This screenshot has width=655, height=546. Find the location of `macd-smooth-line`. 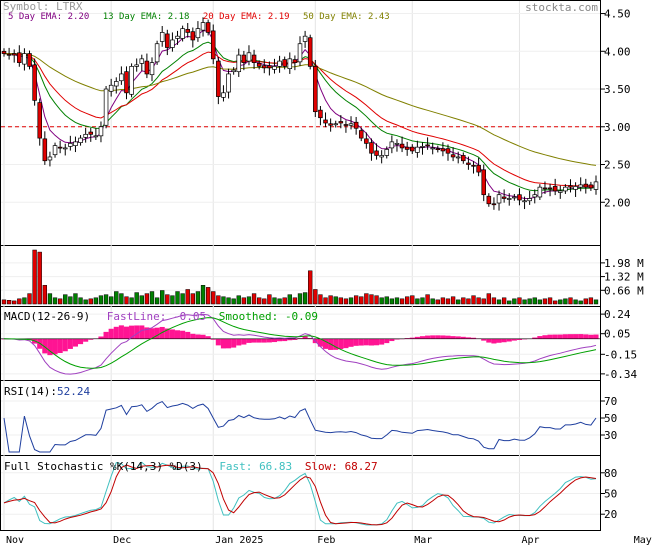

macd-smooth-line is located at coordinates (300, 343).